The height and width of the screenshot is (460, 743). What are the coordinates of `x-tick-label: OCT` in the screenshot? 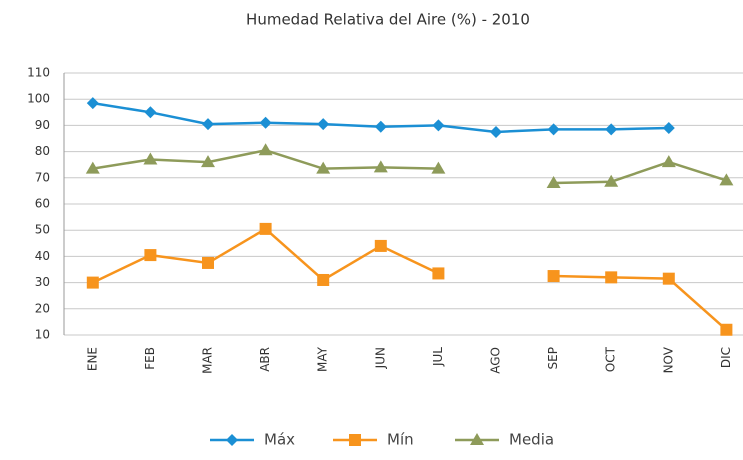 It's located at (611, 359).